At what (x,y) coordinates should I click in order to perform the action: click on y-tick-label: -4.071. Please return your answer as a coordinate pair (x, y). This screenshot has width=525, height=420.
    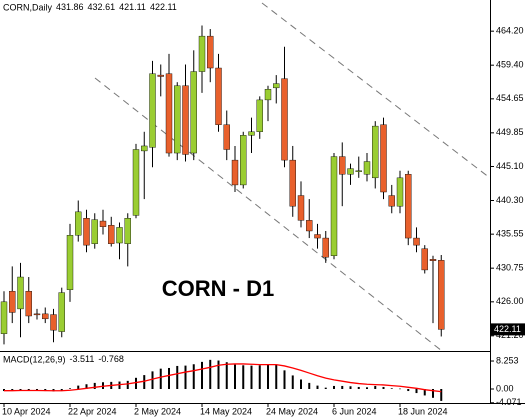
    Looking at the image, I should click on (509, 402).